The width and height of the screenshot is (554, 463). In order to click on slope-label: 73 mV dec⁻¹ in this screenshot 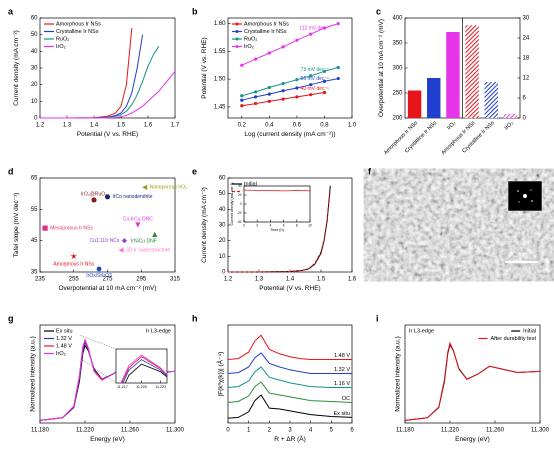, I will do `click(315, 70)`.